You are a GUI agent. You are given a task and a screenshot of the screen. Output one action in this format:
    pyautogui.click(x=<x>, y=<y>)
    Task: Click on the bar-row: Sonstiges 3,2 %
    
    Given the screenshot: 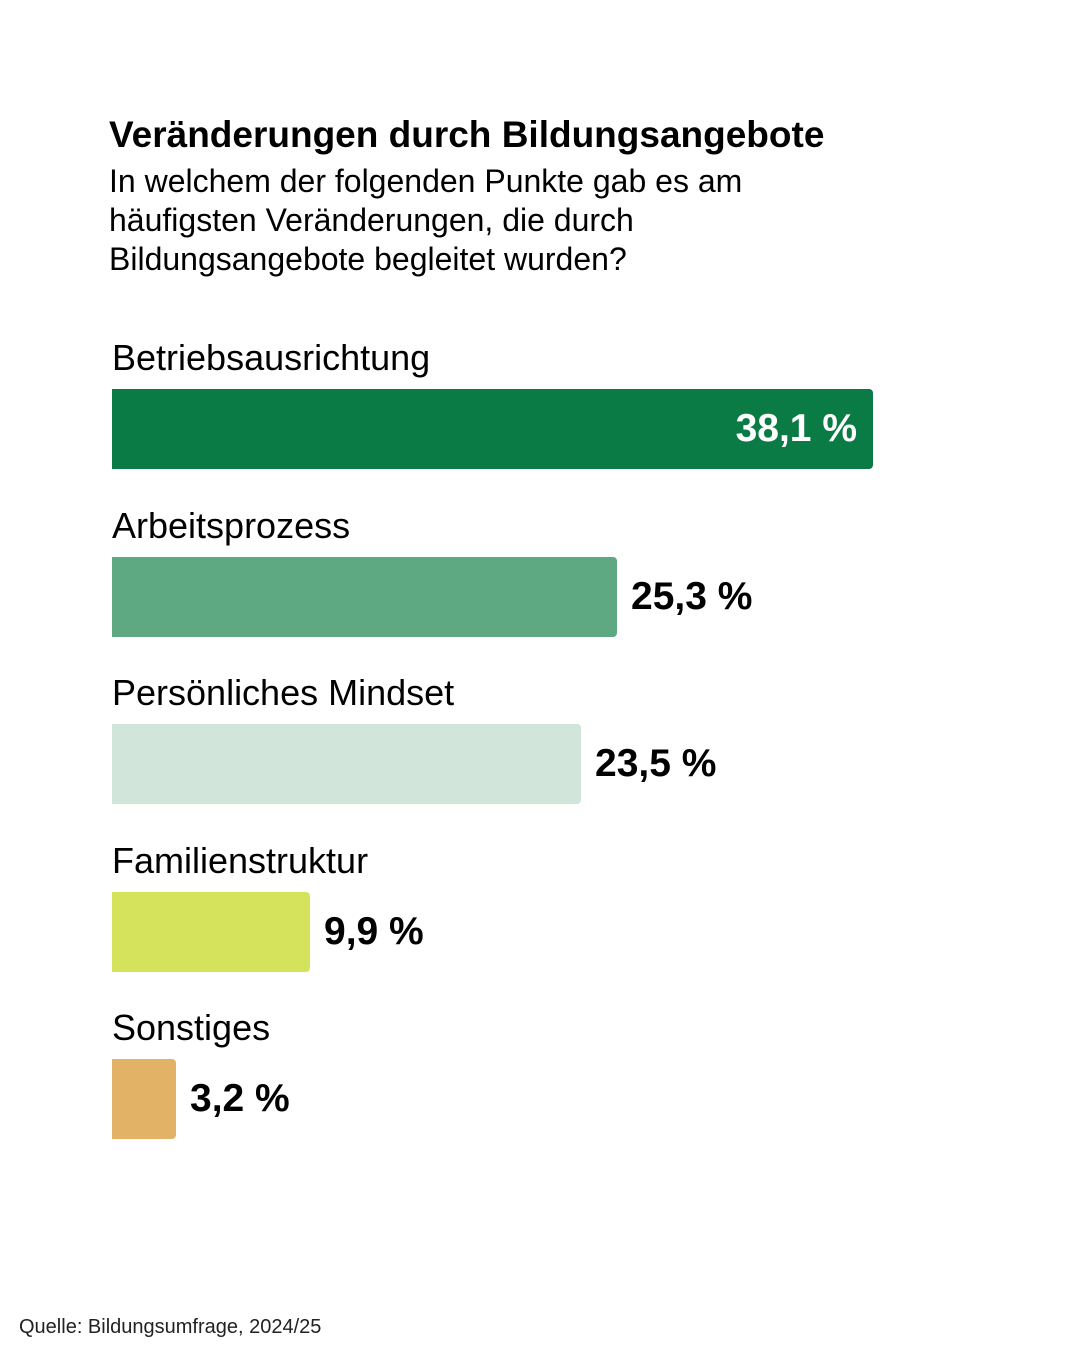 What is the action you would take?
    pyautogui.click(x=562, y=1070)
    